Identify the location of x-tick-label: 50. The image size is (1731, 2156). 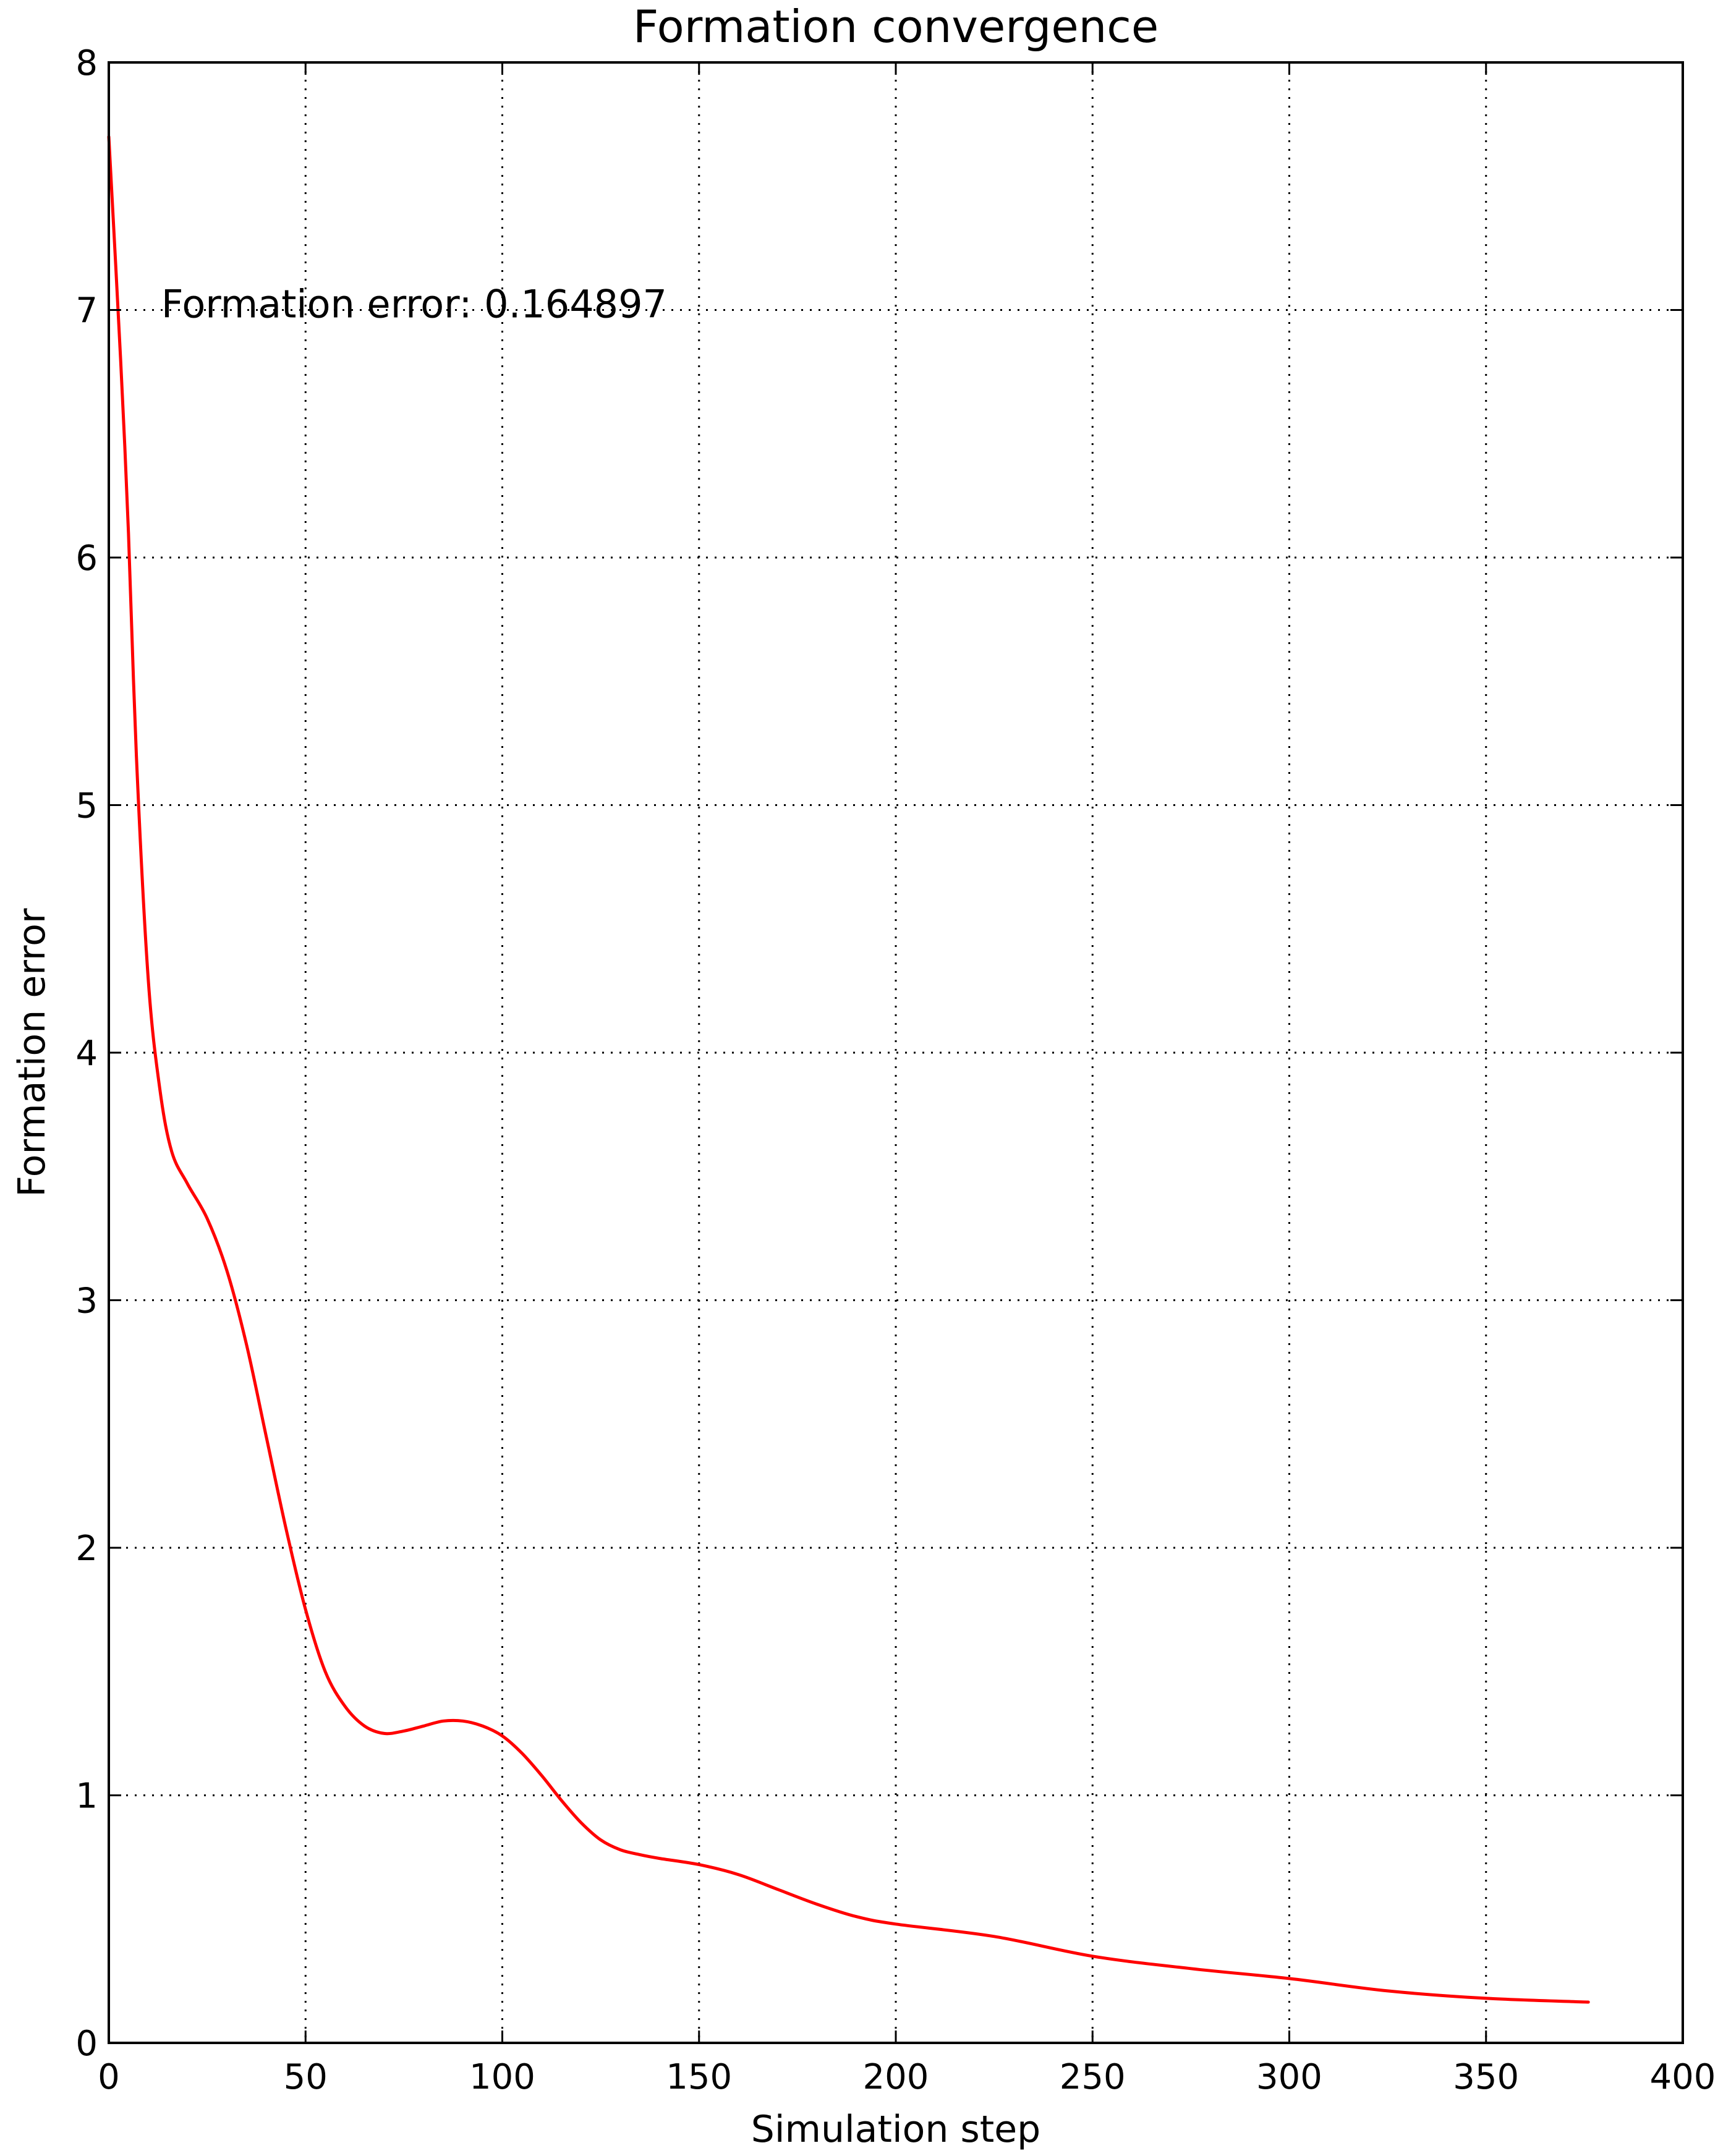
(306, 2077).